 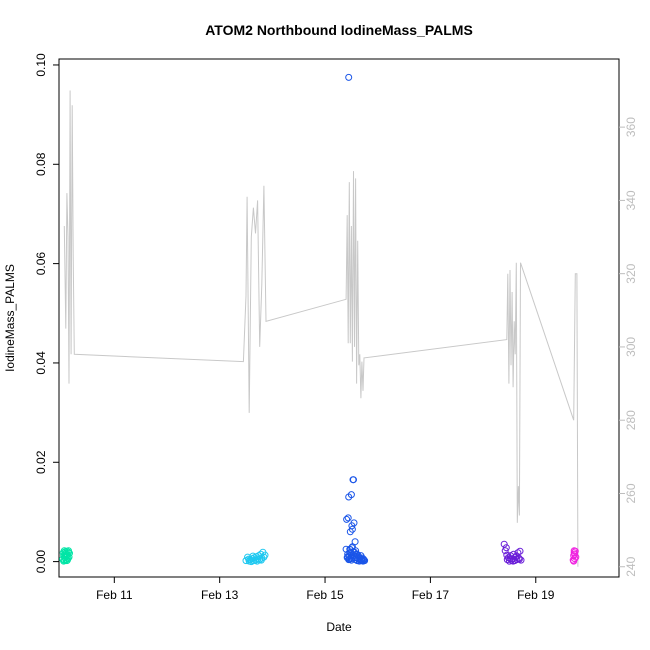 I want to click on y2-tick-label: 320, so click(x=631, y=273).